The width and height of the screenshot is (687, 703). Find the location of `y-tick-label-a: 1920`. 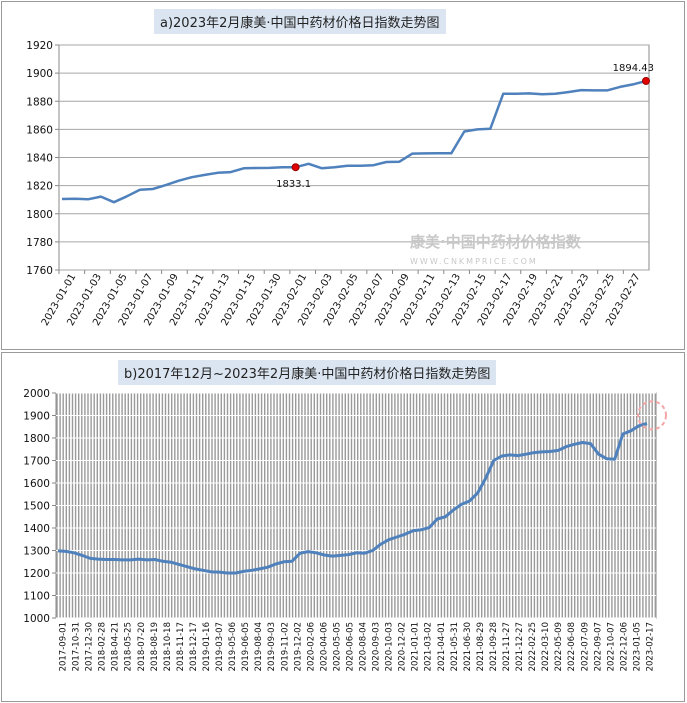

y-tick-label-a: 1920 is located at coordinates (39, 46).